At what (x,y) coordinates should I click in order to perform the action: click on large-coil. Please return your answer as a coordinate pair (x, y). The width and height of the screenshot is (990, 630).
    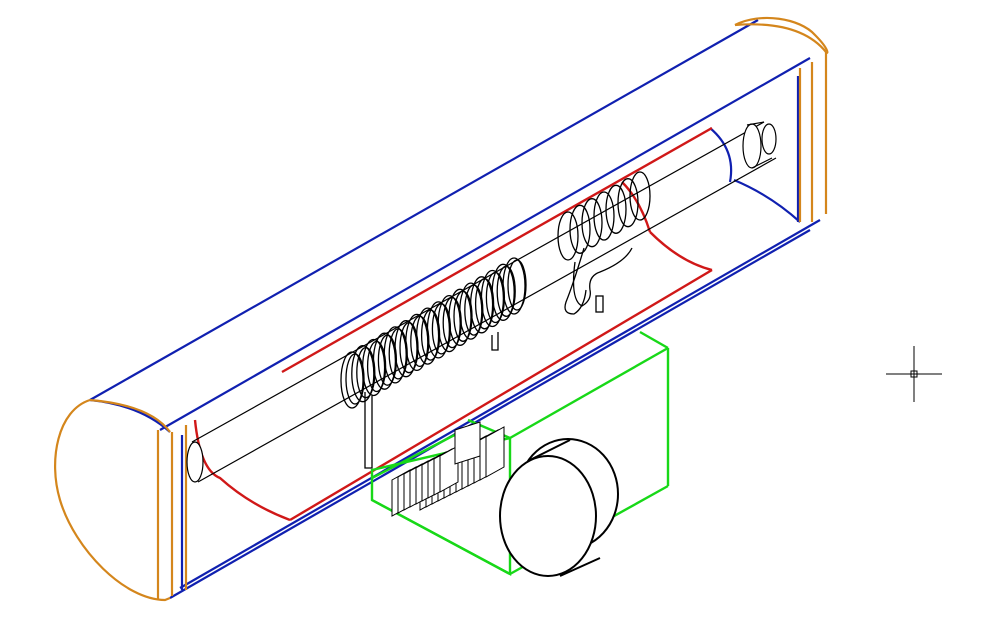
    Looking at the image, I should click on (433, 333).